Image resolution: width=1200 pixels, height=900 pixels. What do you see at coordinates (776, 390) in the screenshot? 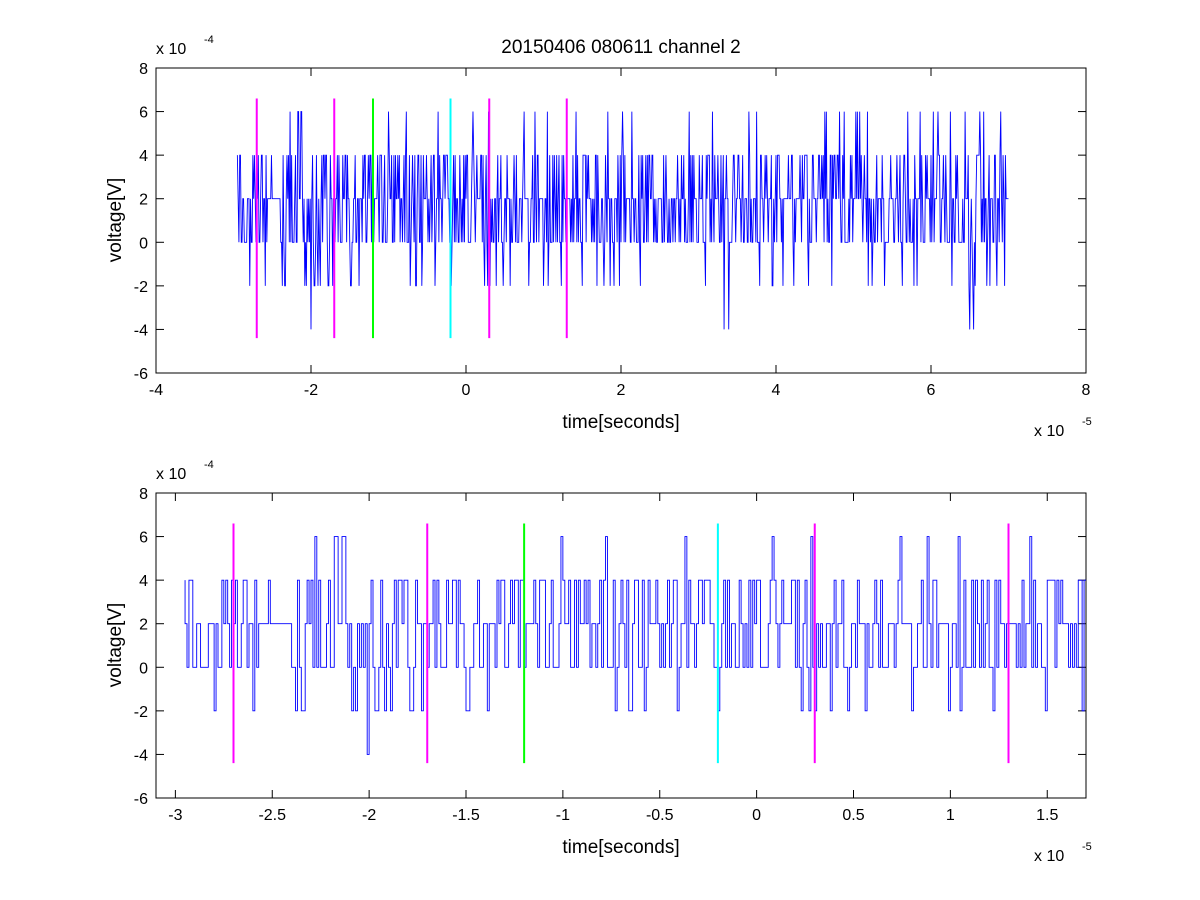
I see `x-tick-label: 4` at bounding box center [776, 390].